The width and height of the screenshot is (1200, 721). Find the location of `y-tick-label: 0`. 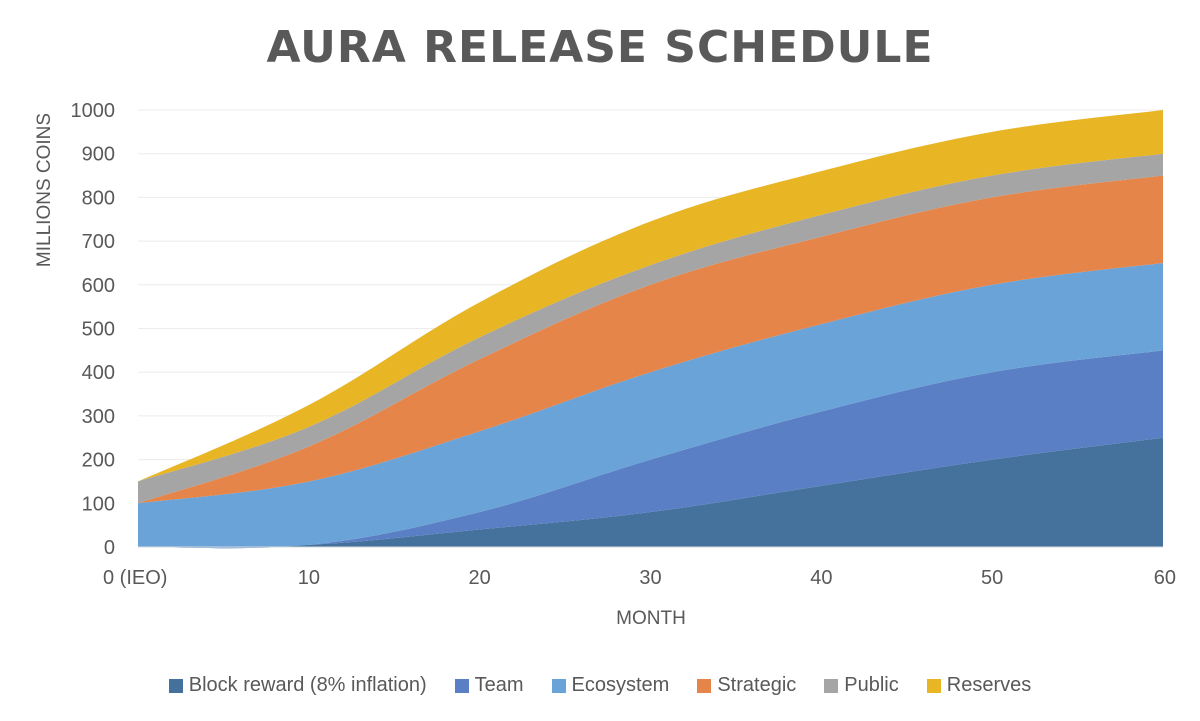

y-tick-label: 0 is located at coordinates (109, 548).